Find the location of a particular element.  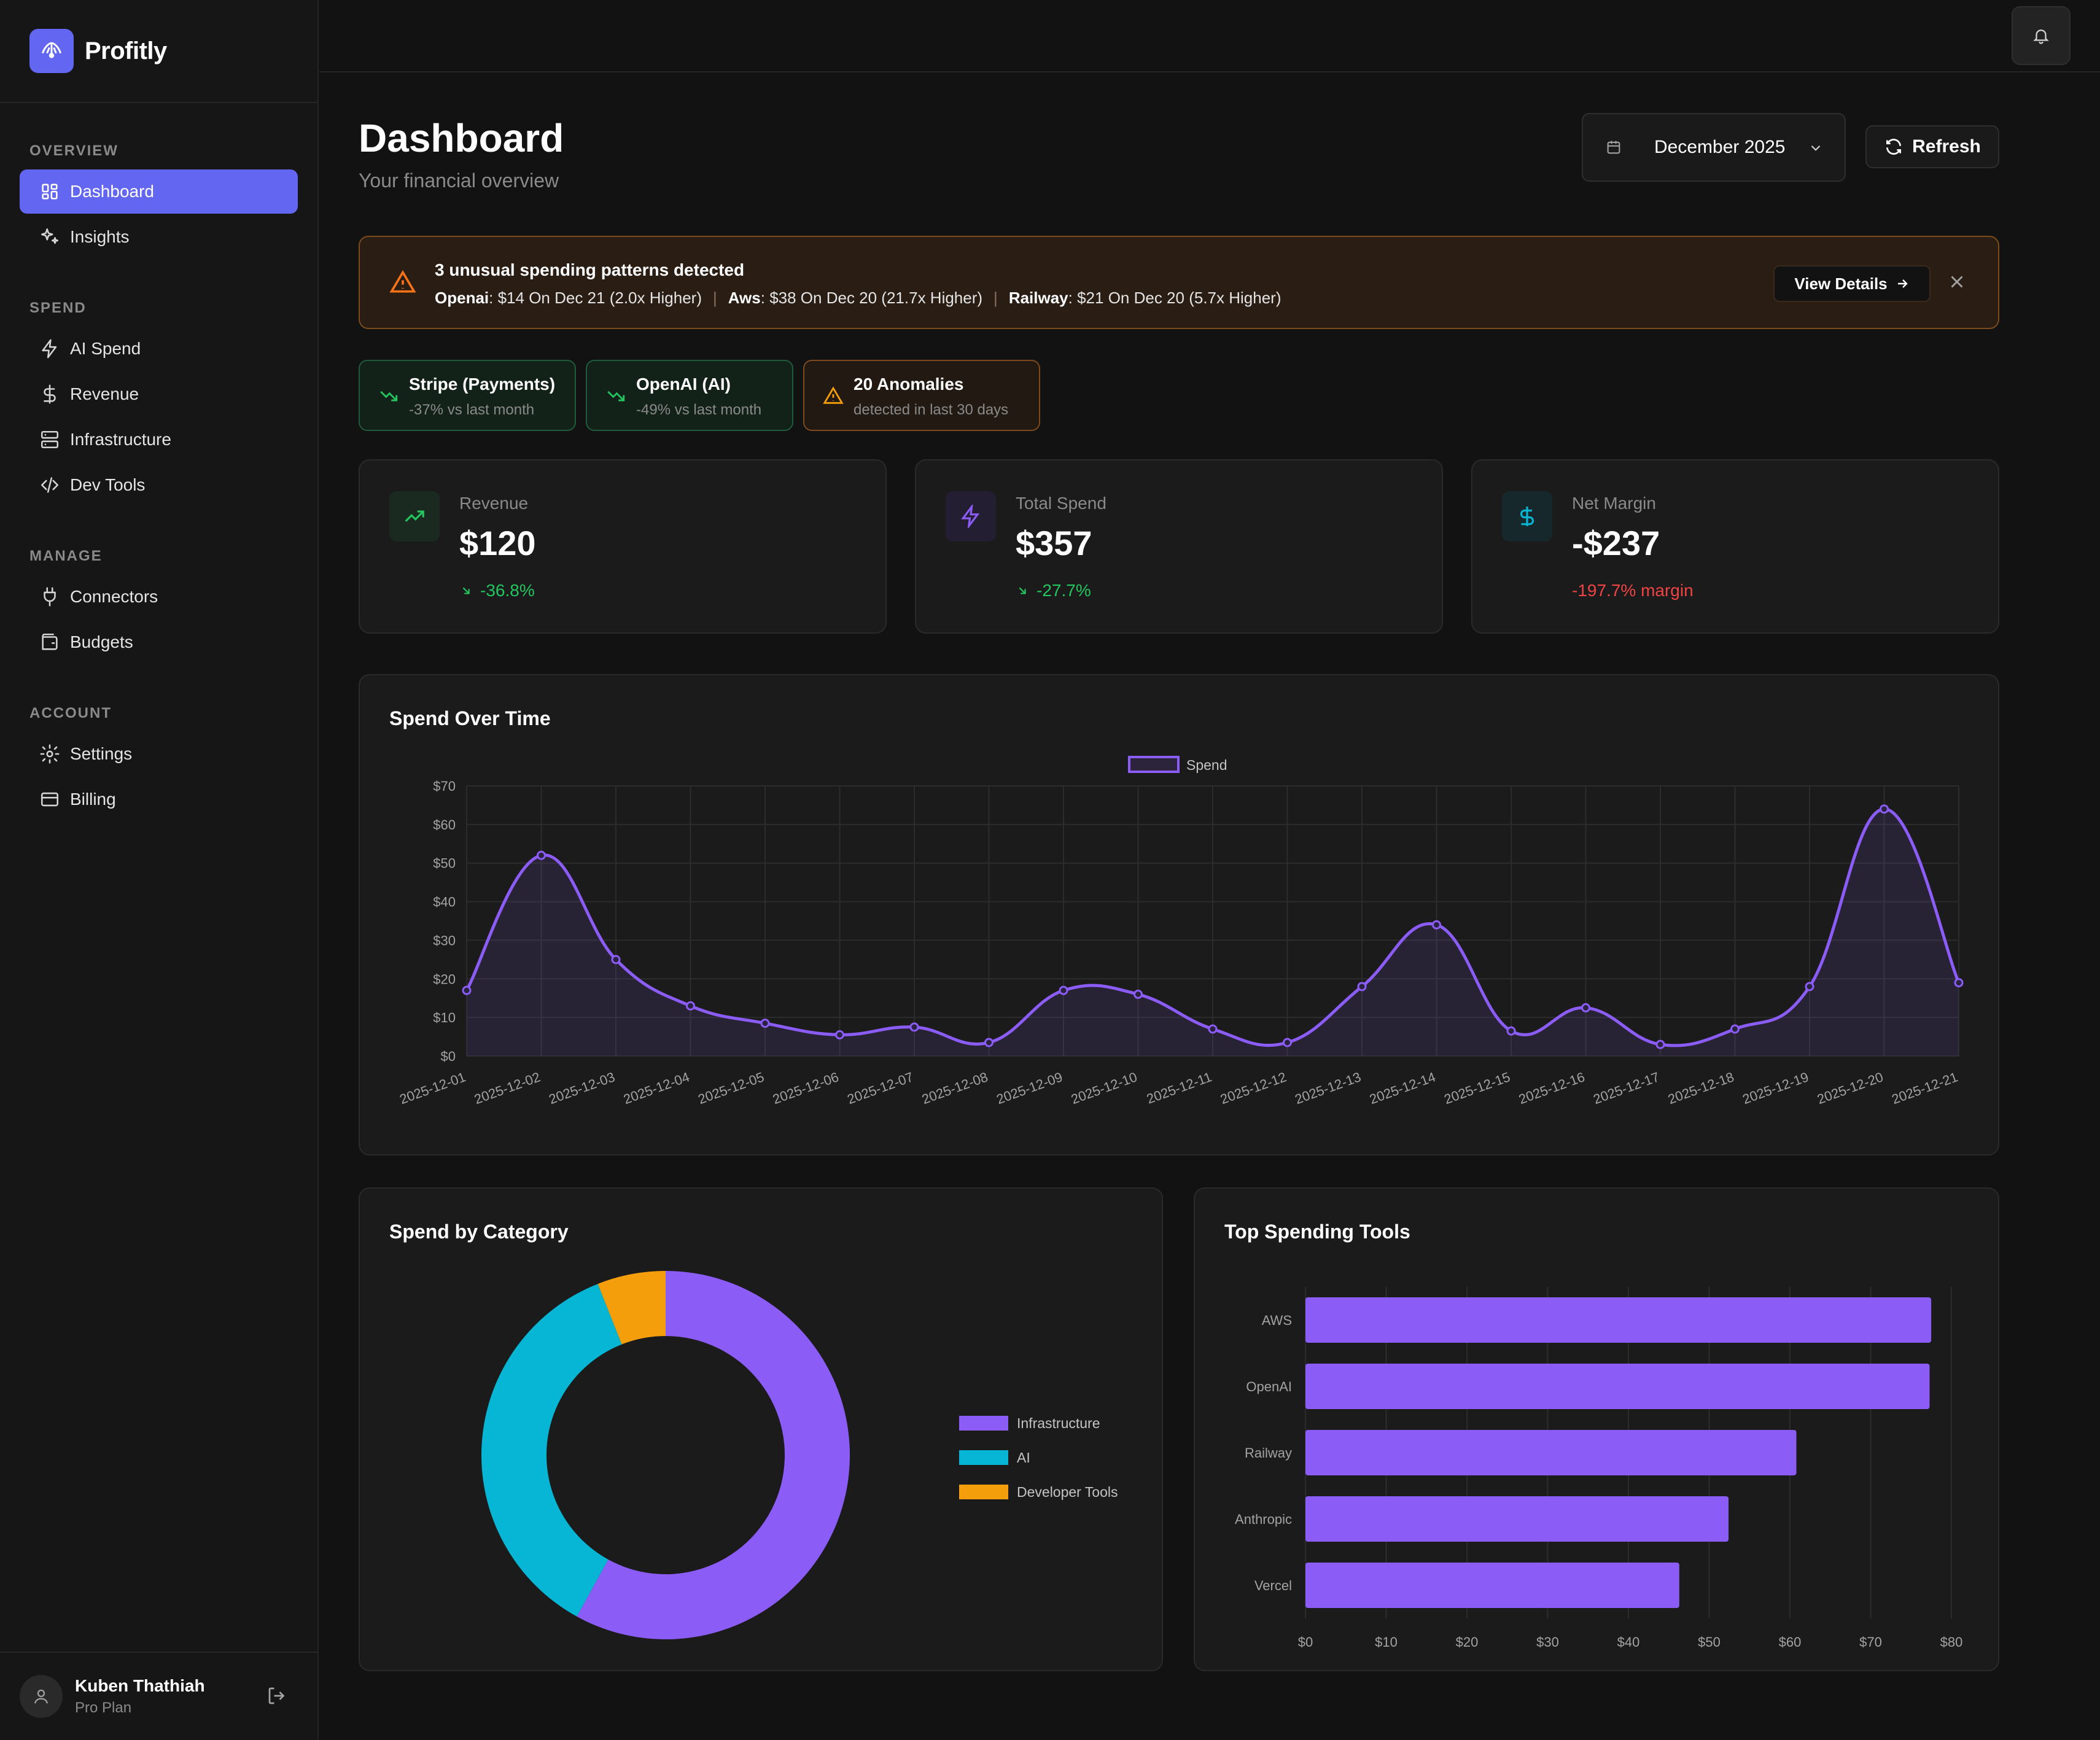

chip-title: 20 Anomalies is located at coordinates (909, 385).